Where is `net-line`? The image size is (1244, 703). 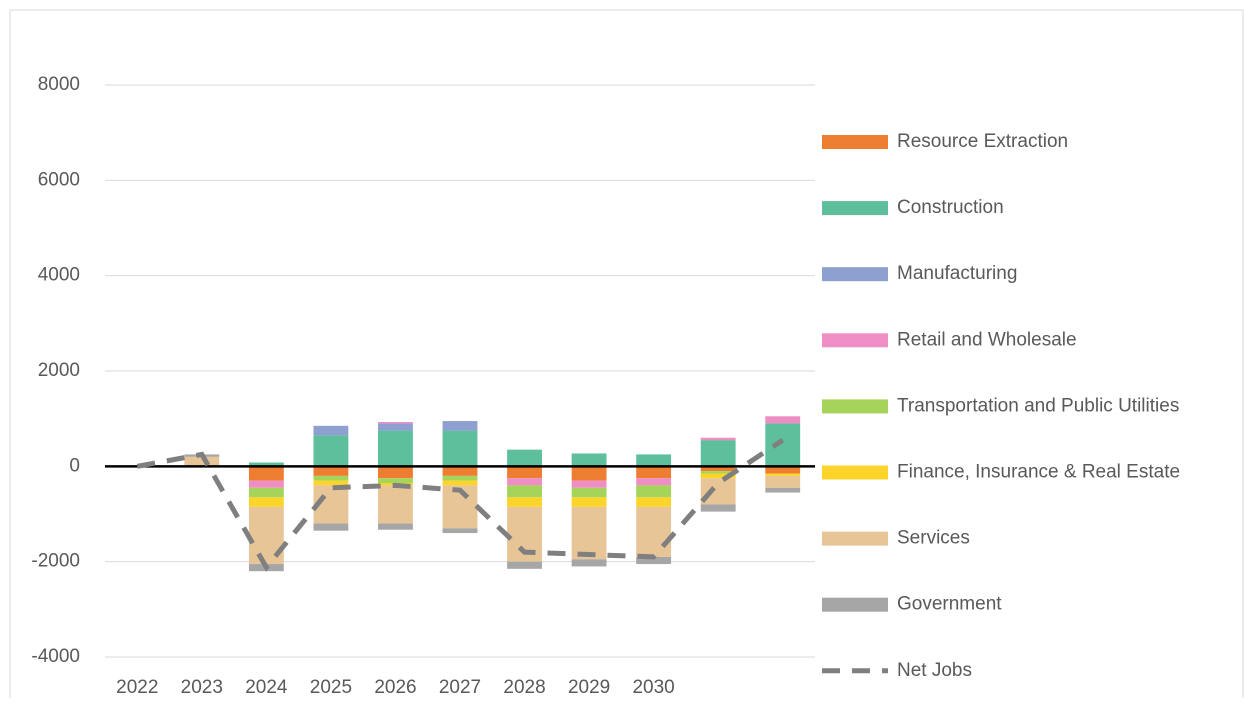
net-line is located at coordinates (460, 505).